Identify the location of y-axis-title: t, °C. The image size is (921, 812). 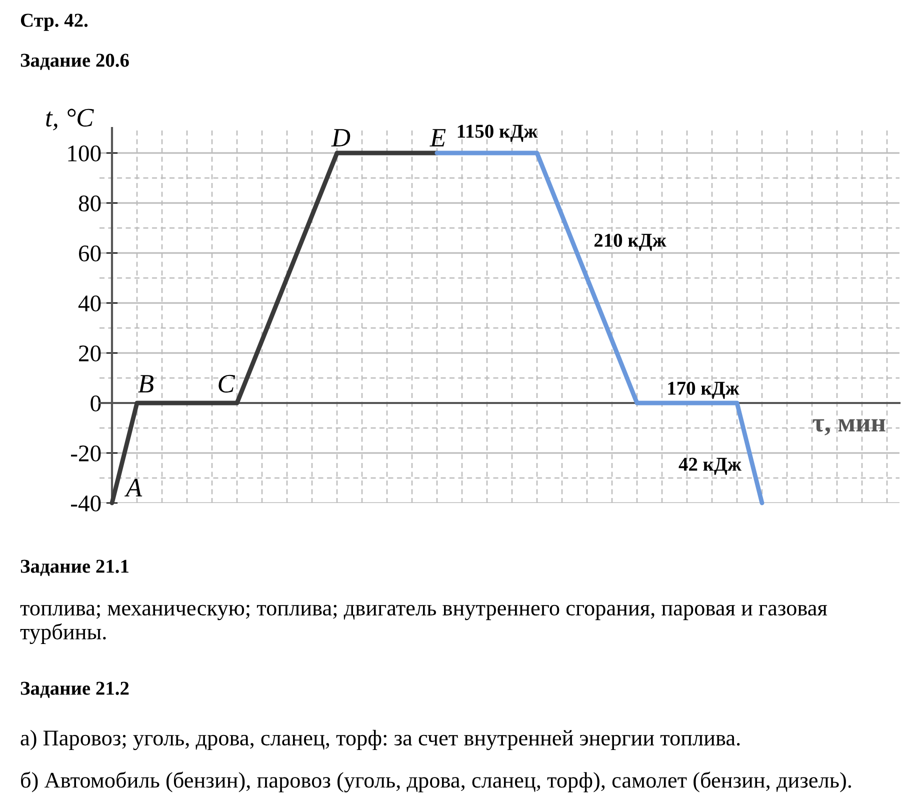
(70, 119).